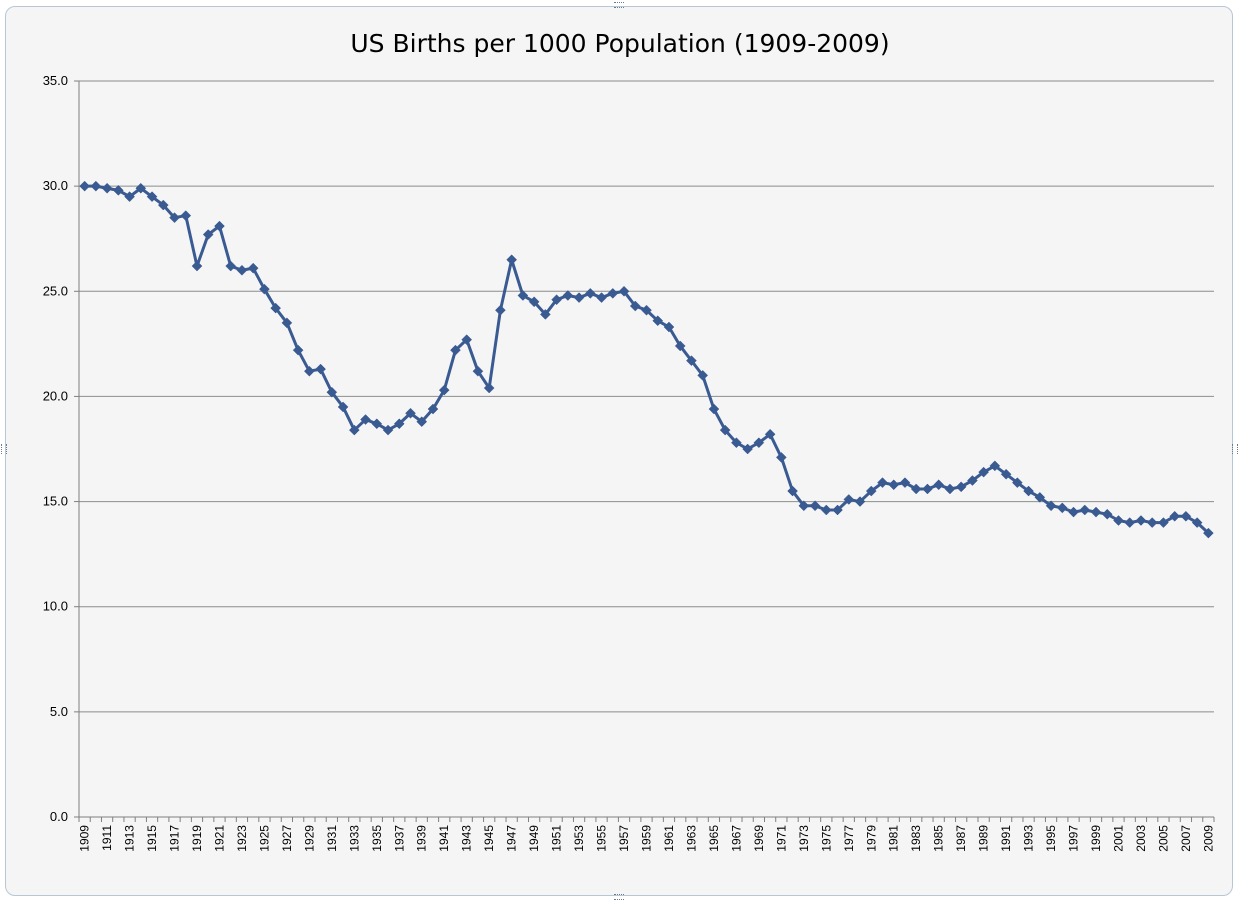 The height and width of the screenshot is (903, 1239). I want to click on y-tick-label: 20.0, so click(55, 395).